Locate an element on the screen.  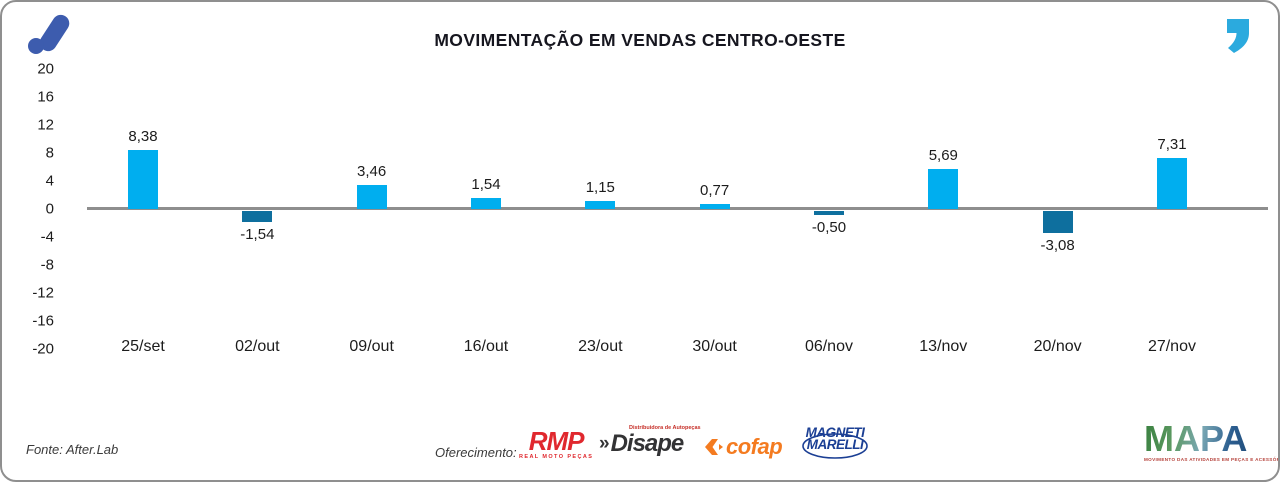
y-axis-tick: 8 is located at coordinates (49, 153).